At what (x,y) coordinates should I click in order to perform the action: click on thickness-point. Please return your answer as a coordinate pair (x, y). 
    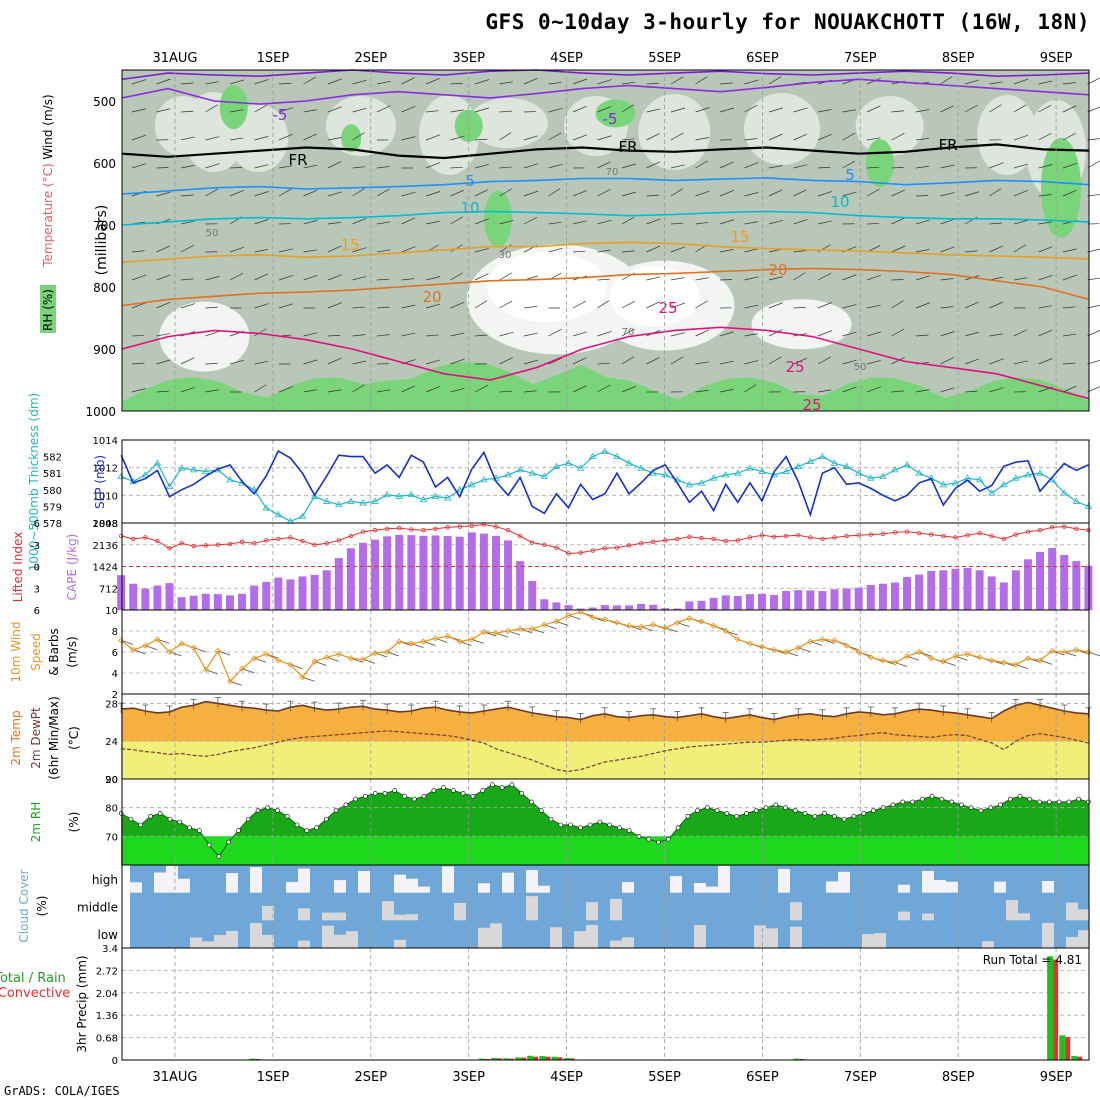
    Looking at the image, I should click on (326, 500).